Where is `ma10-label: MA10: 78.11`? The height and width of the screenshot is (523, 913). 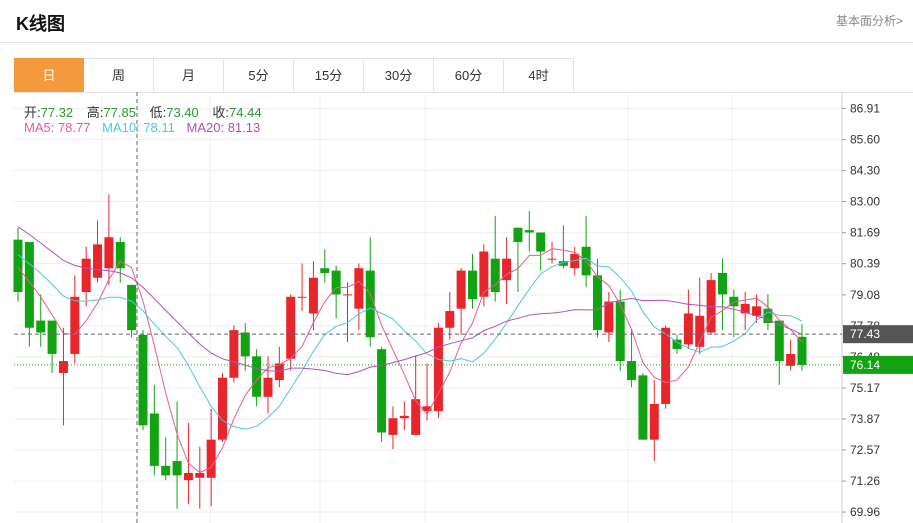
ma10-label: MA10: 78.11 is located at coordinates (138, 127).